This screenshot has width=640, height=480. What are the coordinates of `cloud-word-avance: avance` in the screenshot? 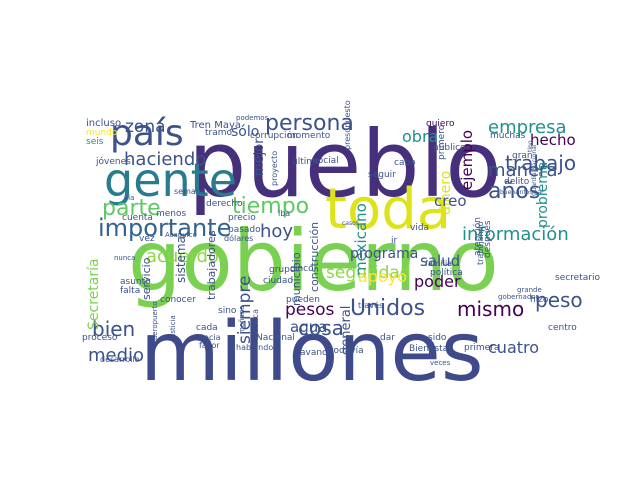 It's located at (316, 353).